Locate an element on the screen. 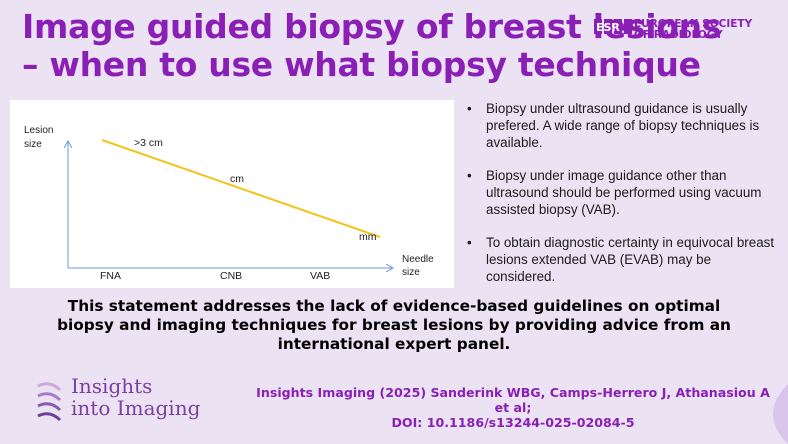  tick-label-cnb: CNB is located at coordinates (231, 276).